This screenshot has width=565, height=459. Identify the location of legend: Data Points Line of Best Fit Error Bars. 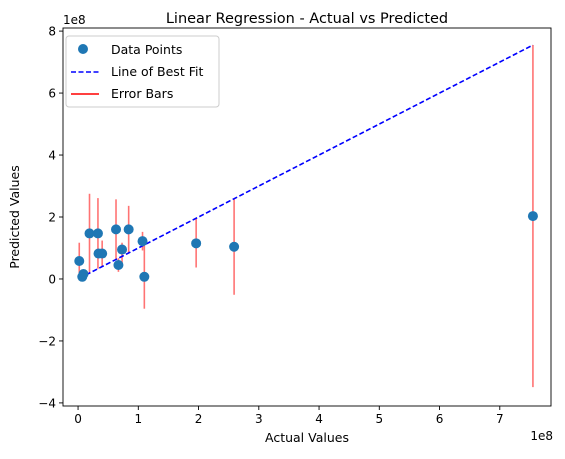
(142, 71).